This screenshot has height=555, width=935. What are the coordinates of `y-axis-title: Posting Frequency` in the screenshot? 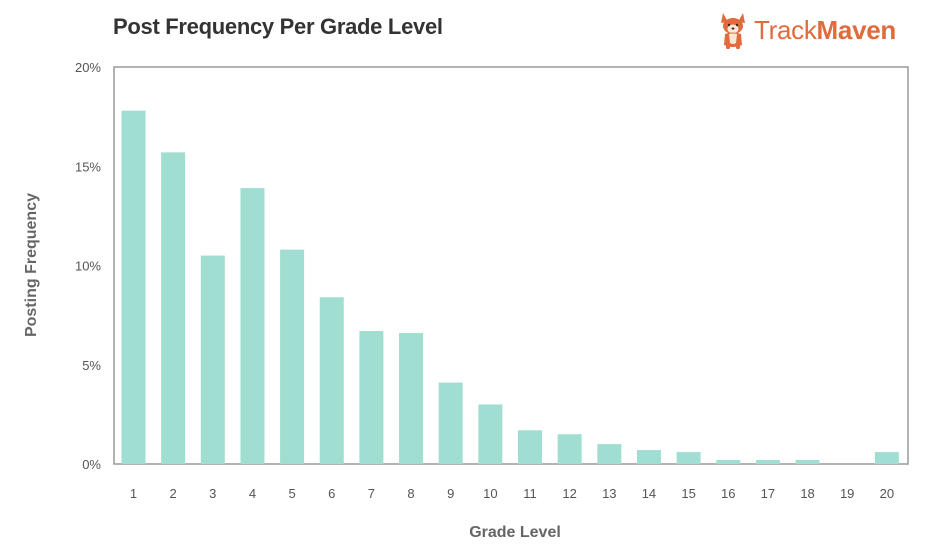 It's located at (31, 265).